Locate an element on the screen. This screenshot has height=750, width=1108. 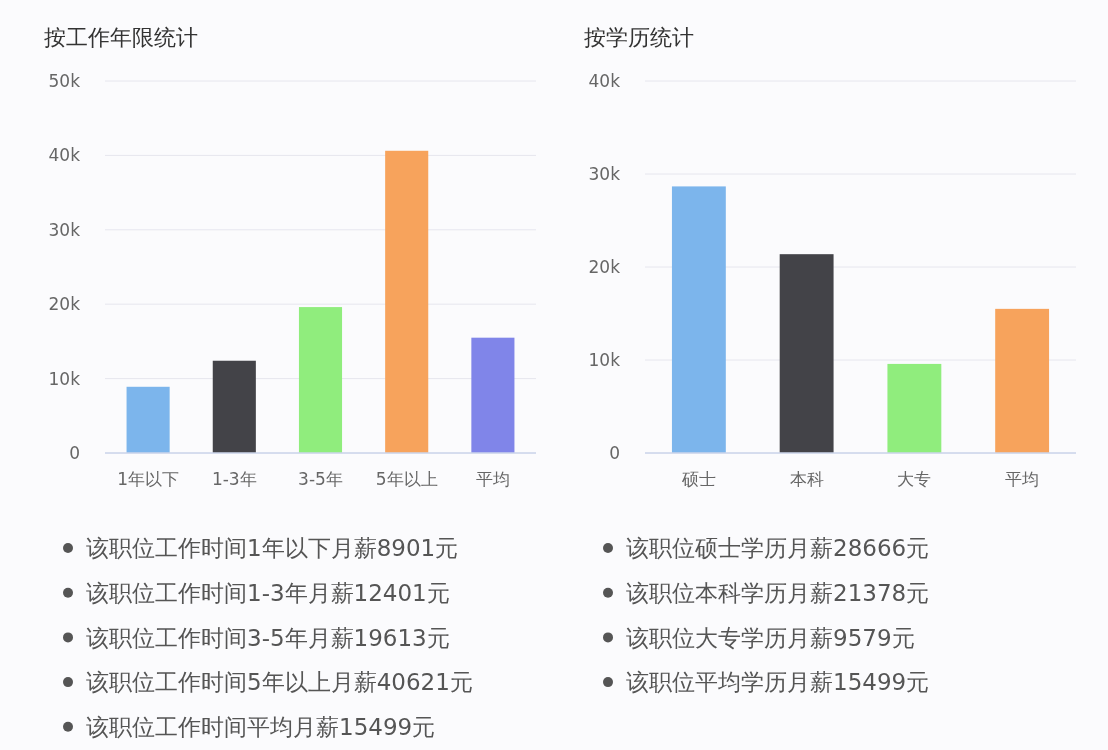
x-tick-label: 1年以下 is located at coordinates (148, 479).